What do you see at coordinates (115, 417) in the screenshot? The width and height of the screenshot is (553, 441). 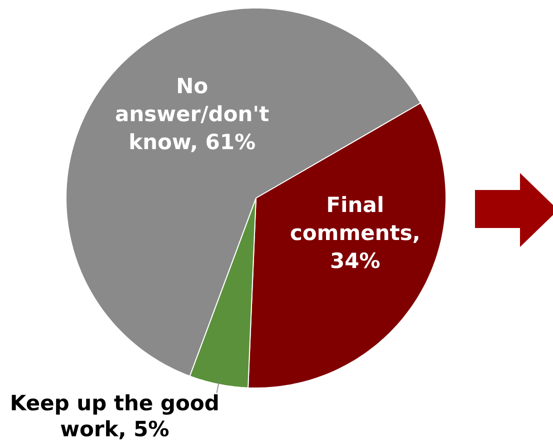 I see `slice-label: Keep up the good work, 5%` at bounding box center [115, 417].